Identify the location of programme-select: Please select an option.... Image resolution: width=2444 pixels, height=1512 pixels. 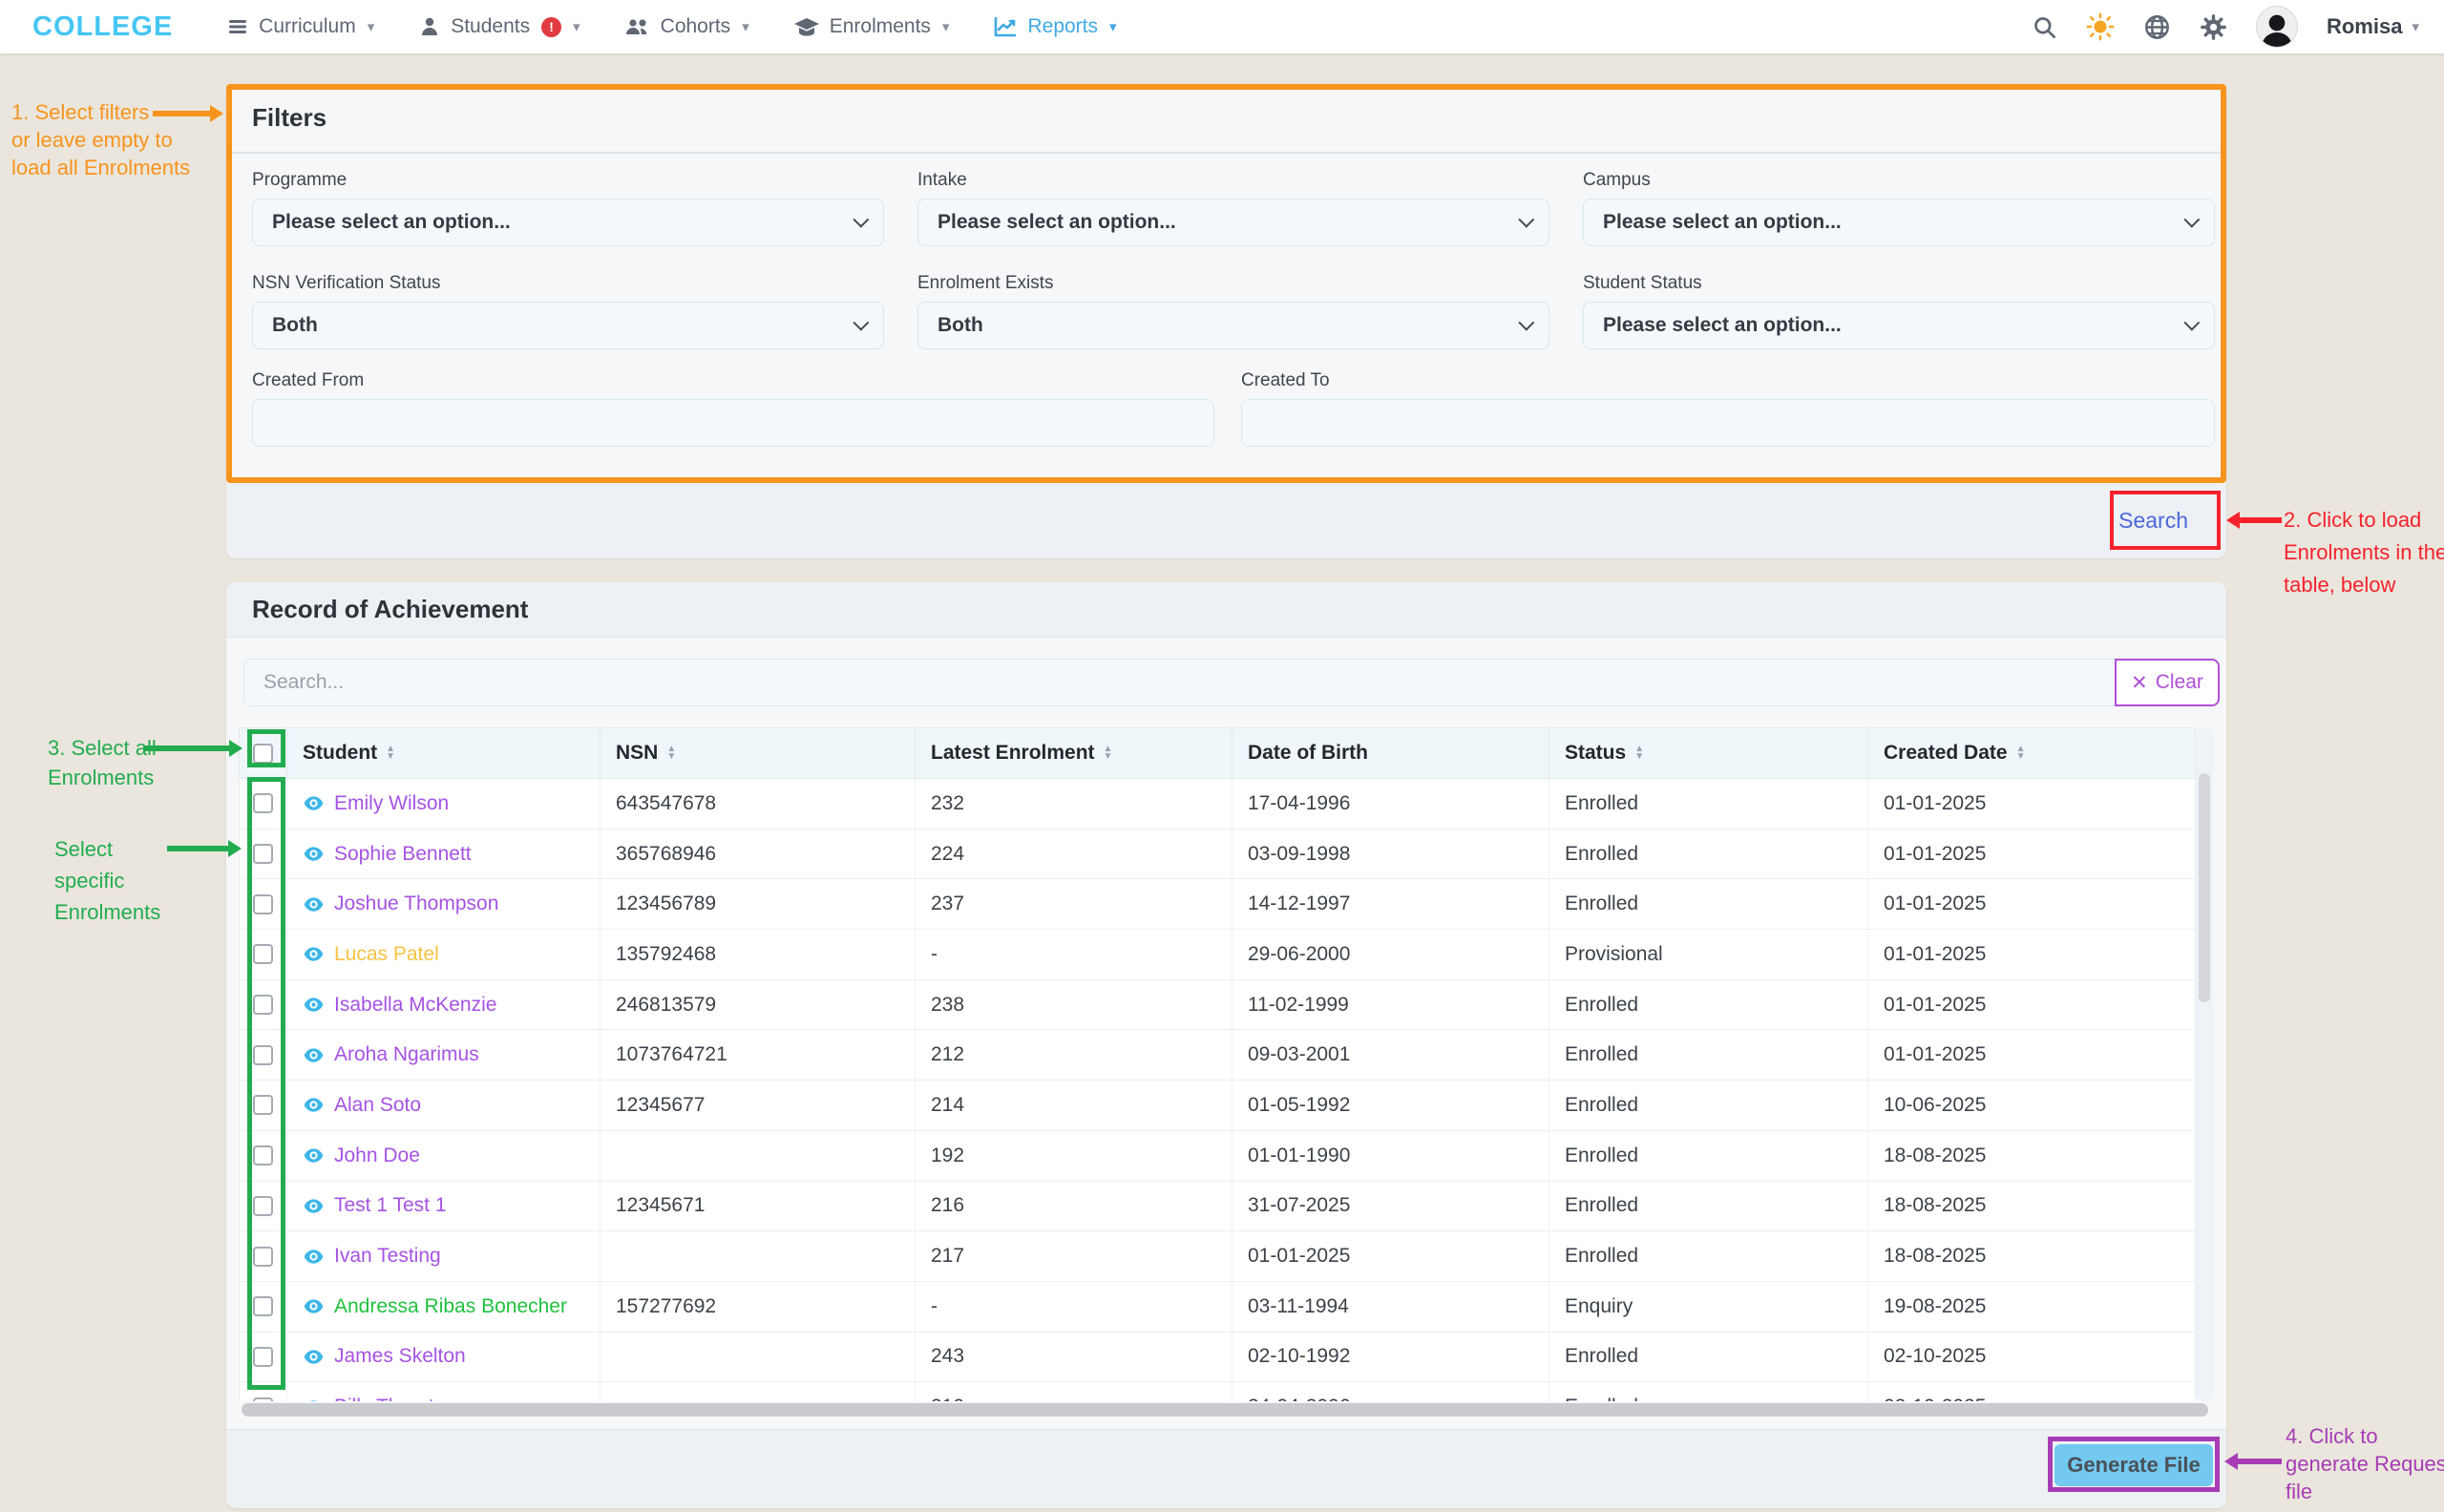
(568, 223).